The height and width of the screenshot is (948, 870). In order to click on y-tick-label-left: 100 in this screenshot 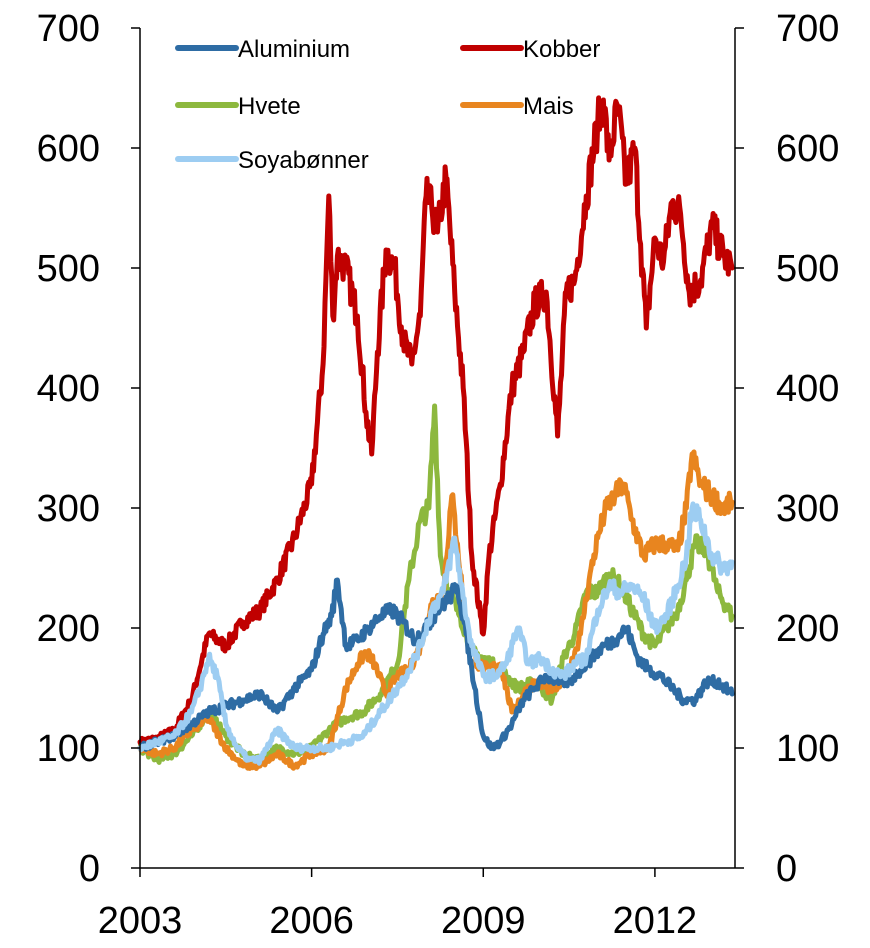, I will do `click(68, 749)`.